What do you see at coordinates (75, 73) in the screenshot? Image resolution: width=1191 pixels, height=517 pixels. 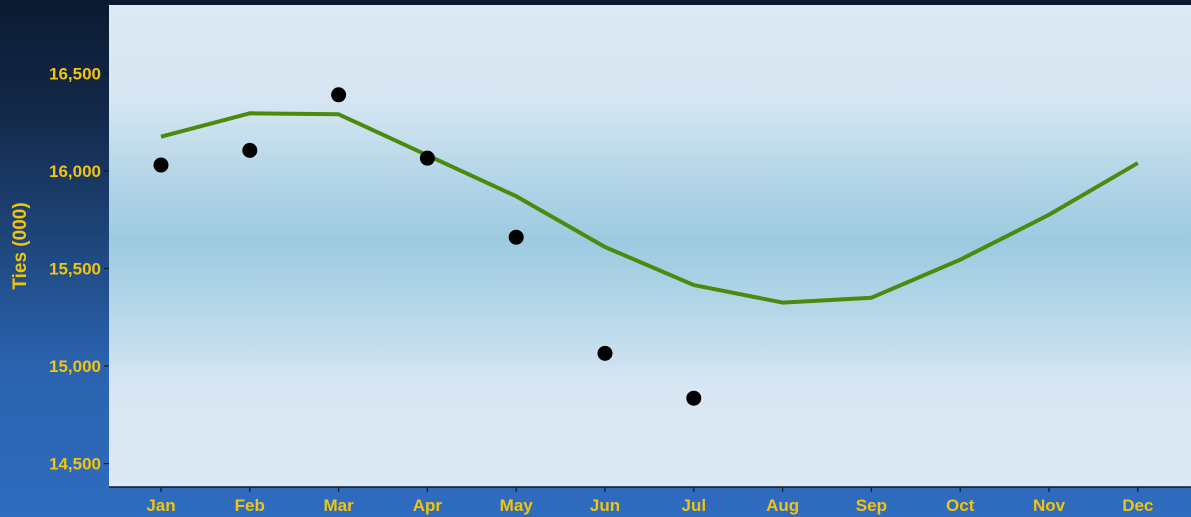 I see `y-tick-label: 16,500` at bounding box center [75, 73].